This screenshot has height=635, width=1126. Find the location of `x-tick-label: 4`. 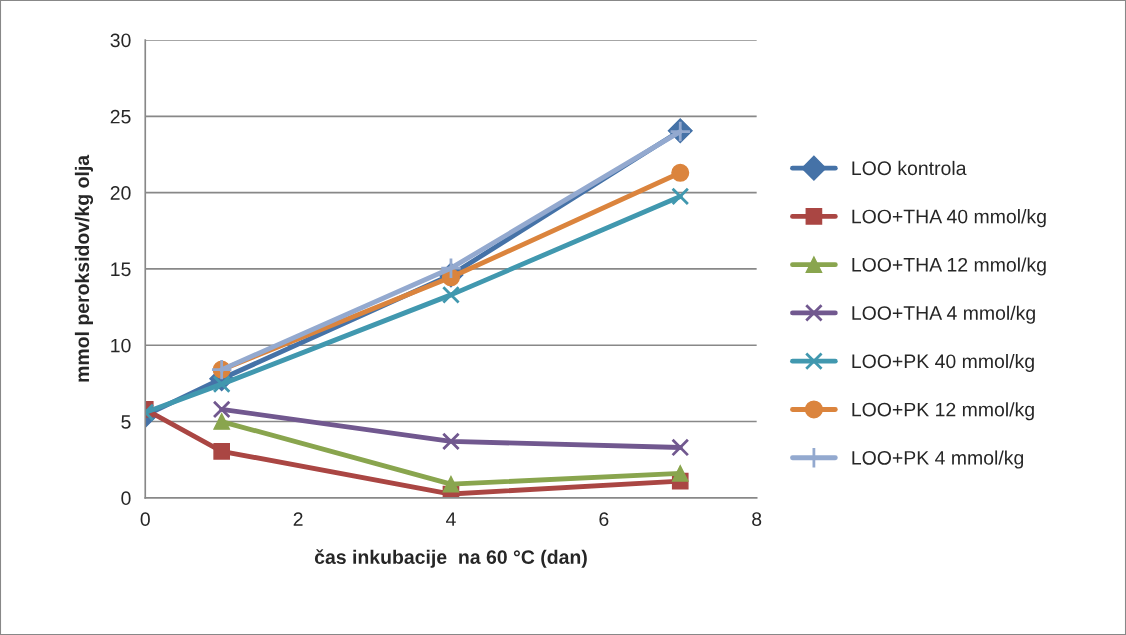

x-tick-label: 4 is located at coordinates (451, 519).